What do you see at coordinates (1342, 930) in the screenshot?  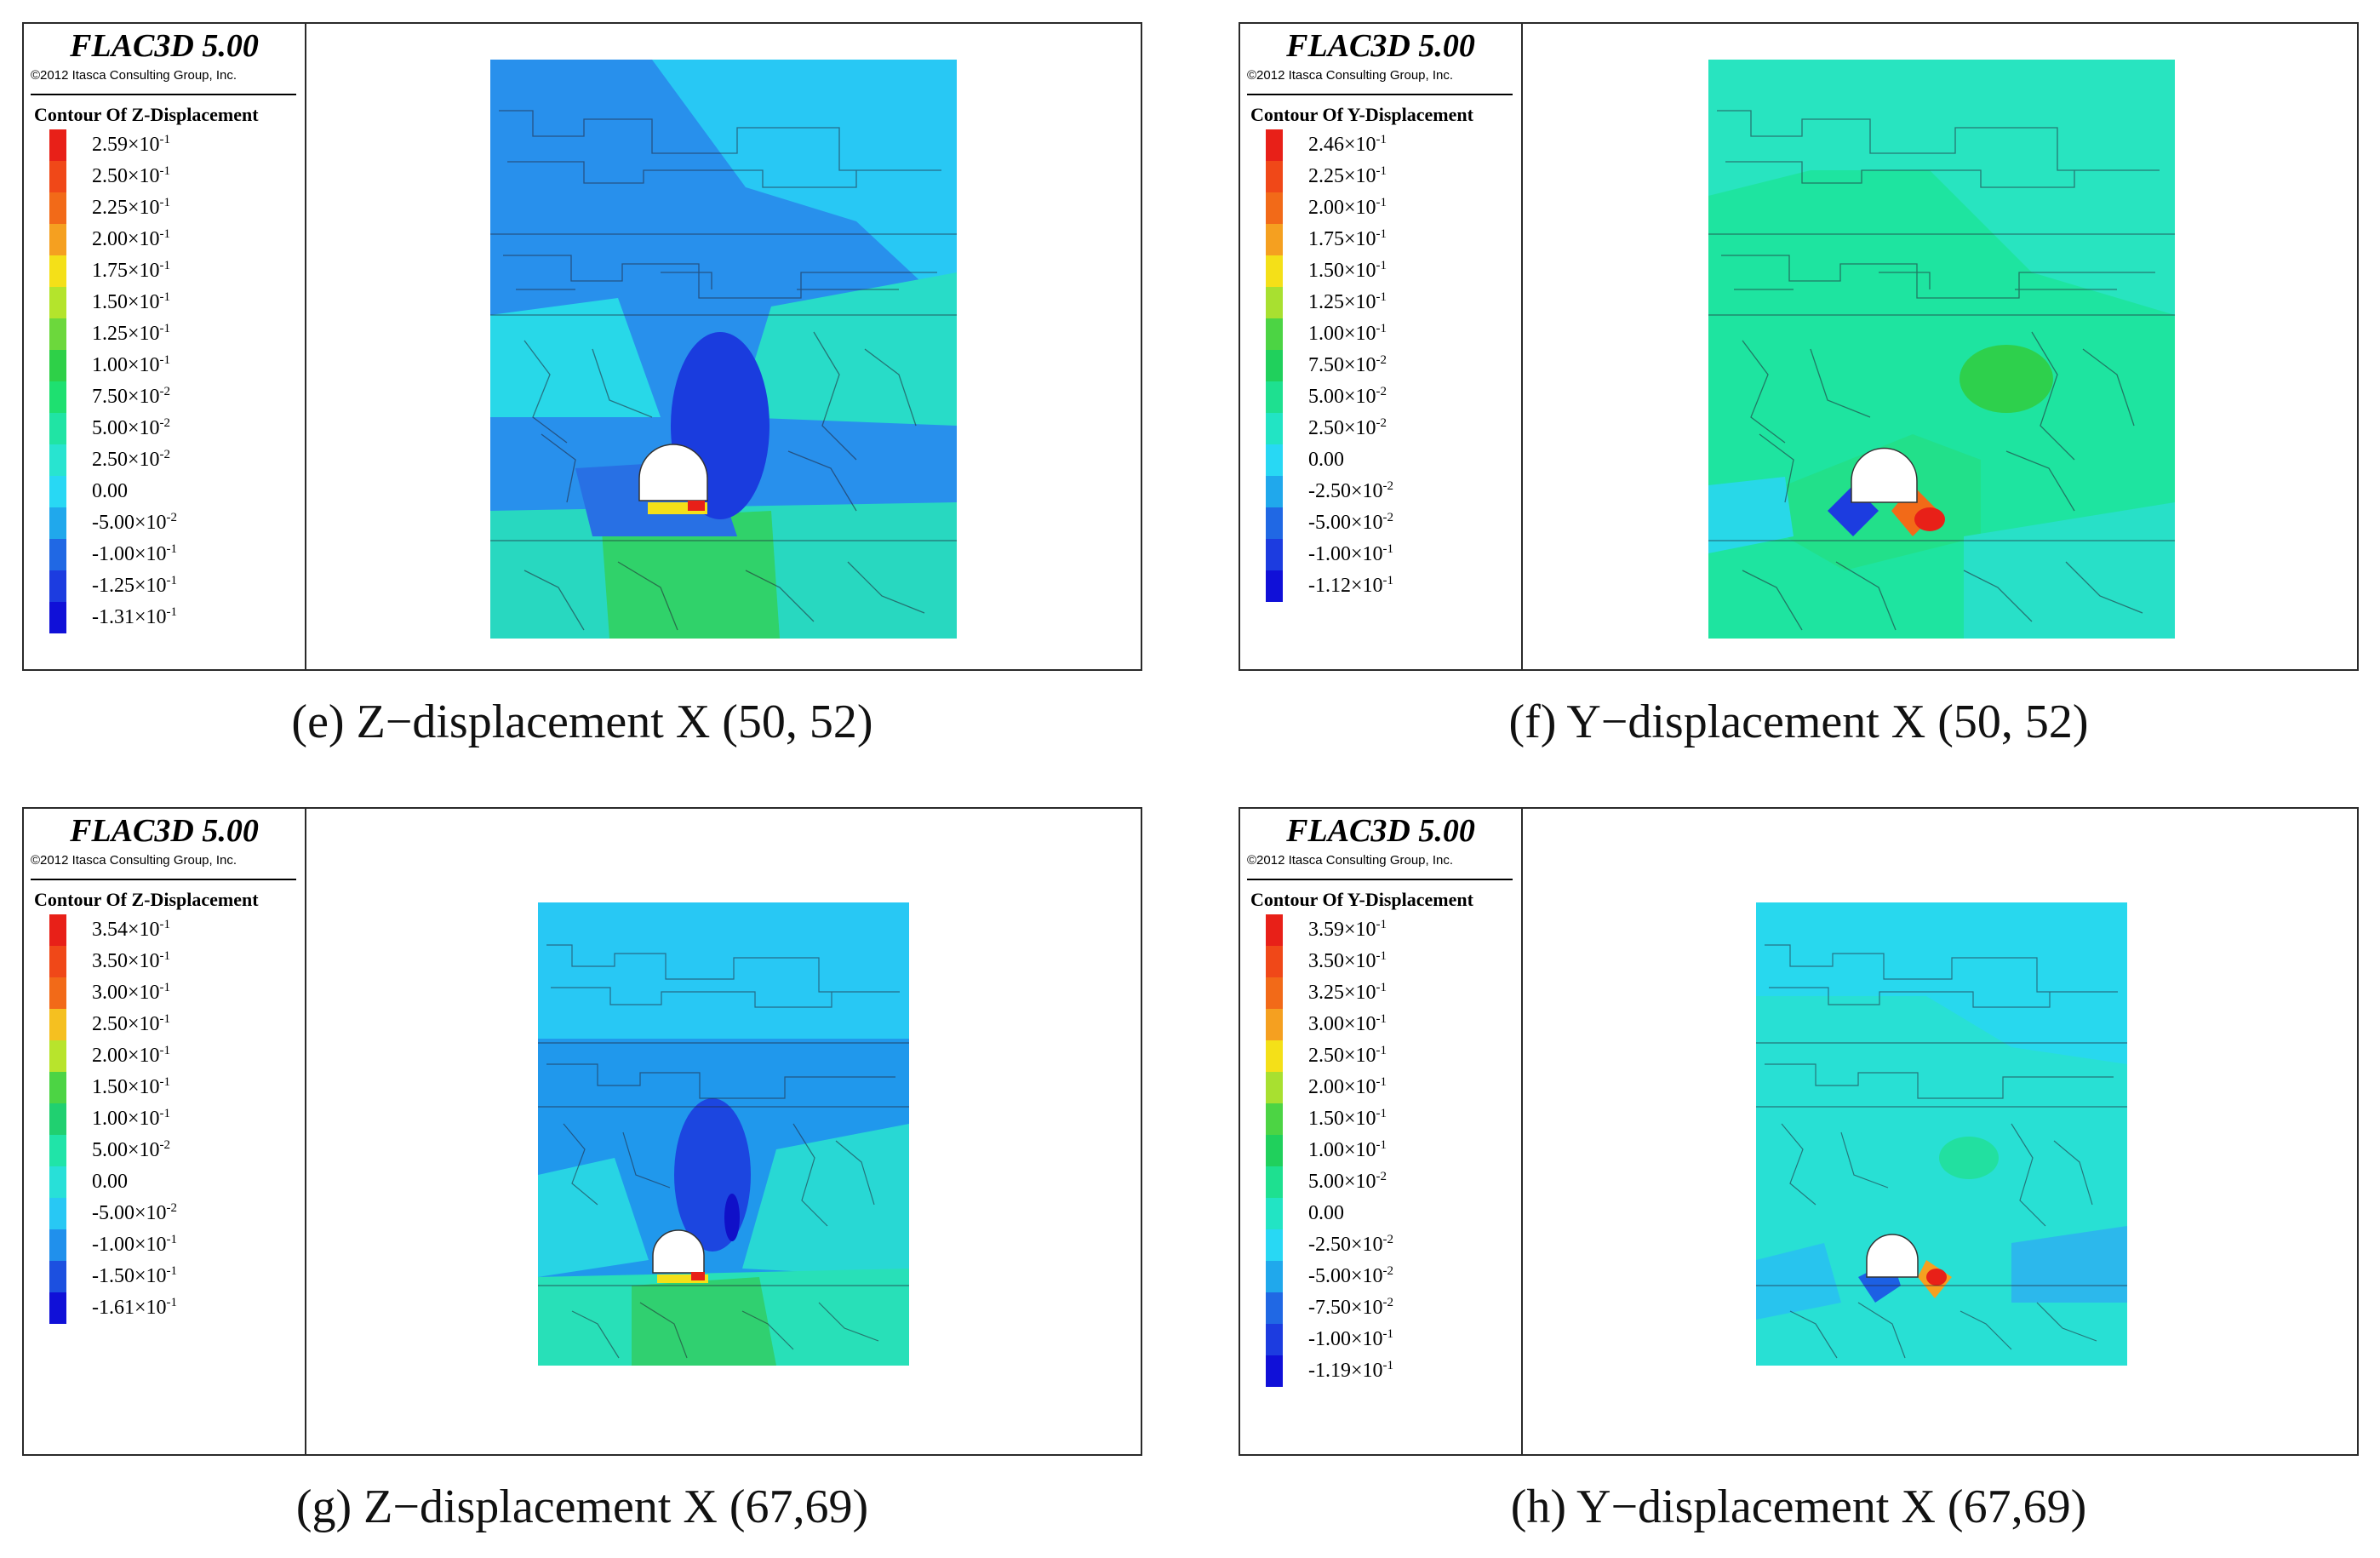 I see `scale-value-mantissa: 3.59×10` at bounding box center [1342, 930].